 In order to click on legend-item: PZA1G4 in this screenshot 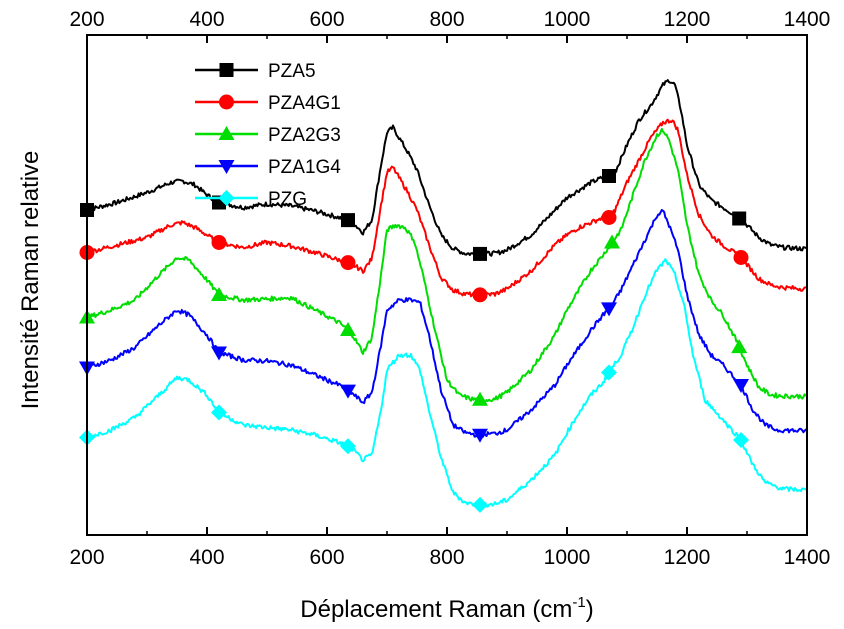, I will do `click(268, 167)`.